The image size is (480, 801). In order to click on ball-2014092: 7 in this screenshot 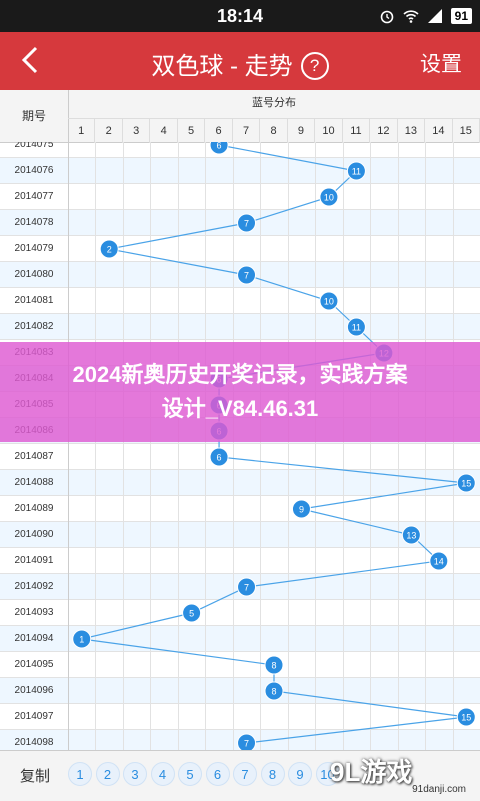, I will do `click(247, 587)`.